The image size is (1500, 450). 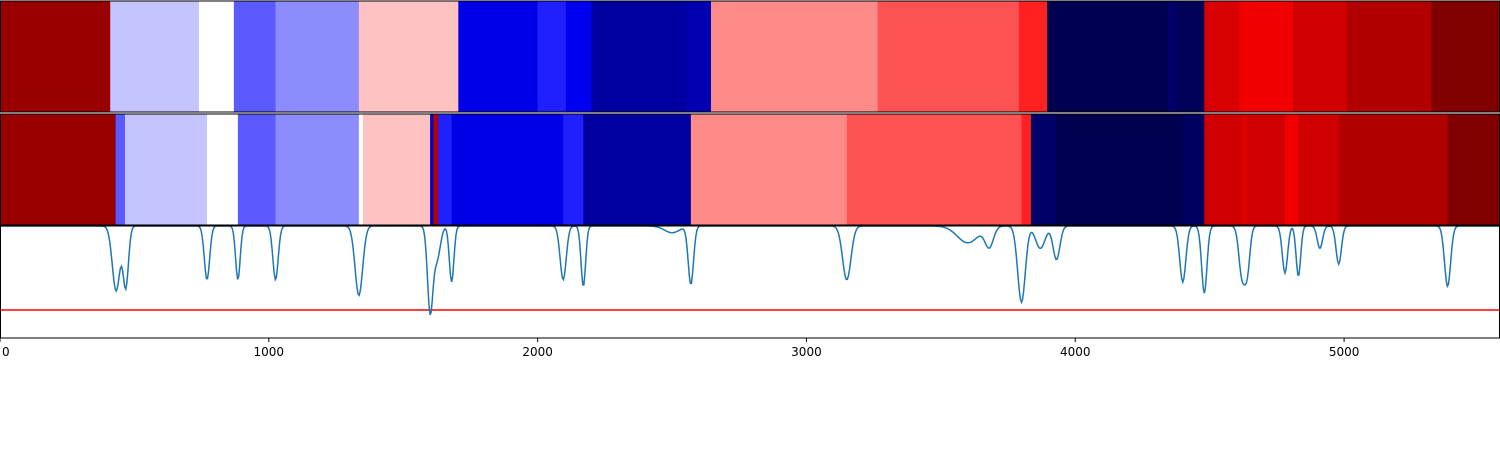 I want to click on x-tick-label-2: 2000, so click(x=537, y=352).